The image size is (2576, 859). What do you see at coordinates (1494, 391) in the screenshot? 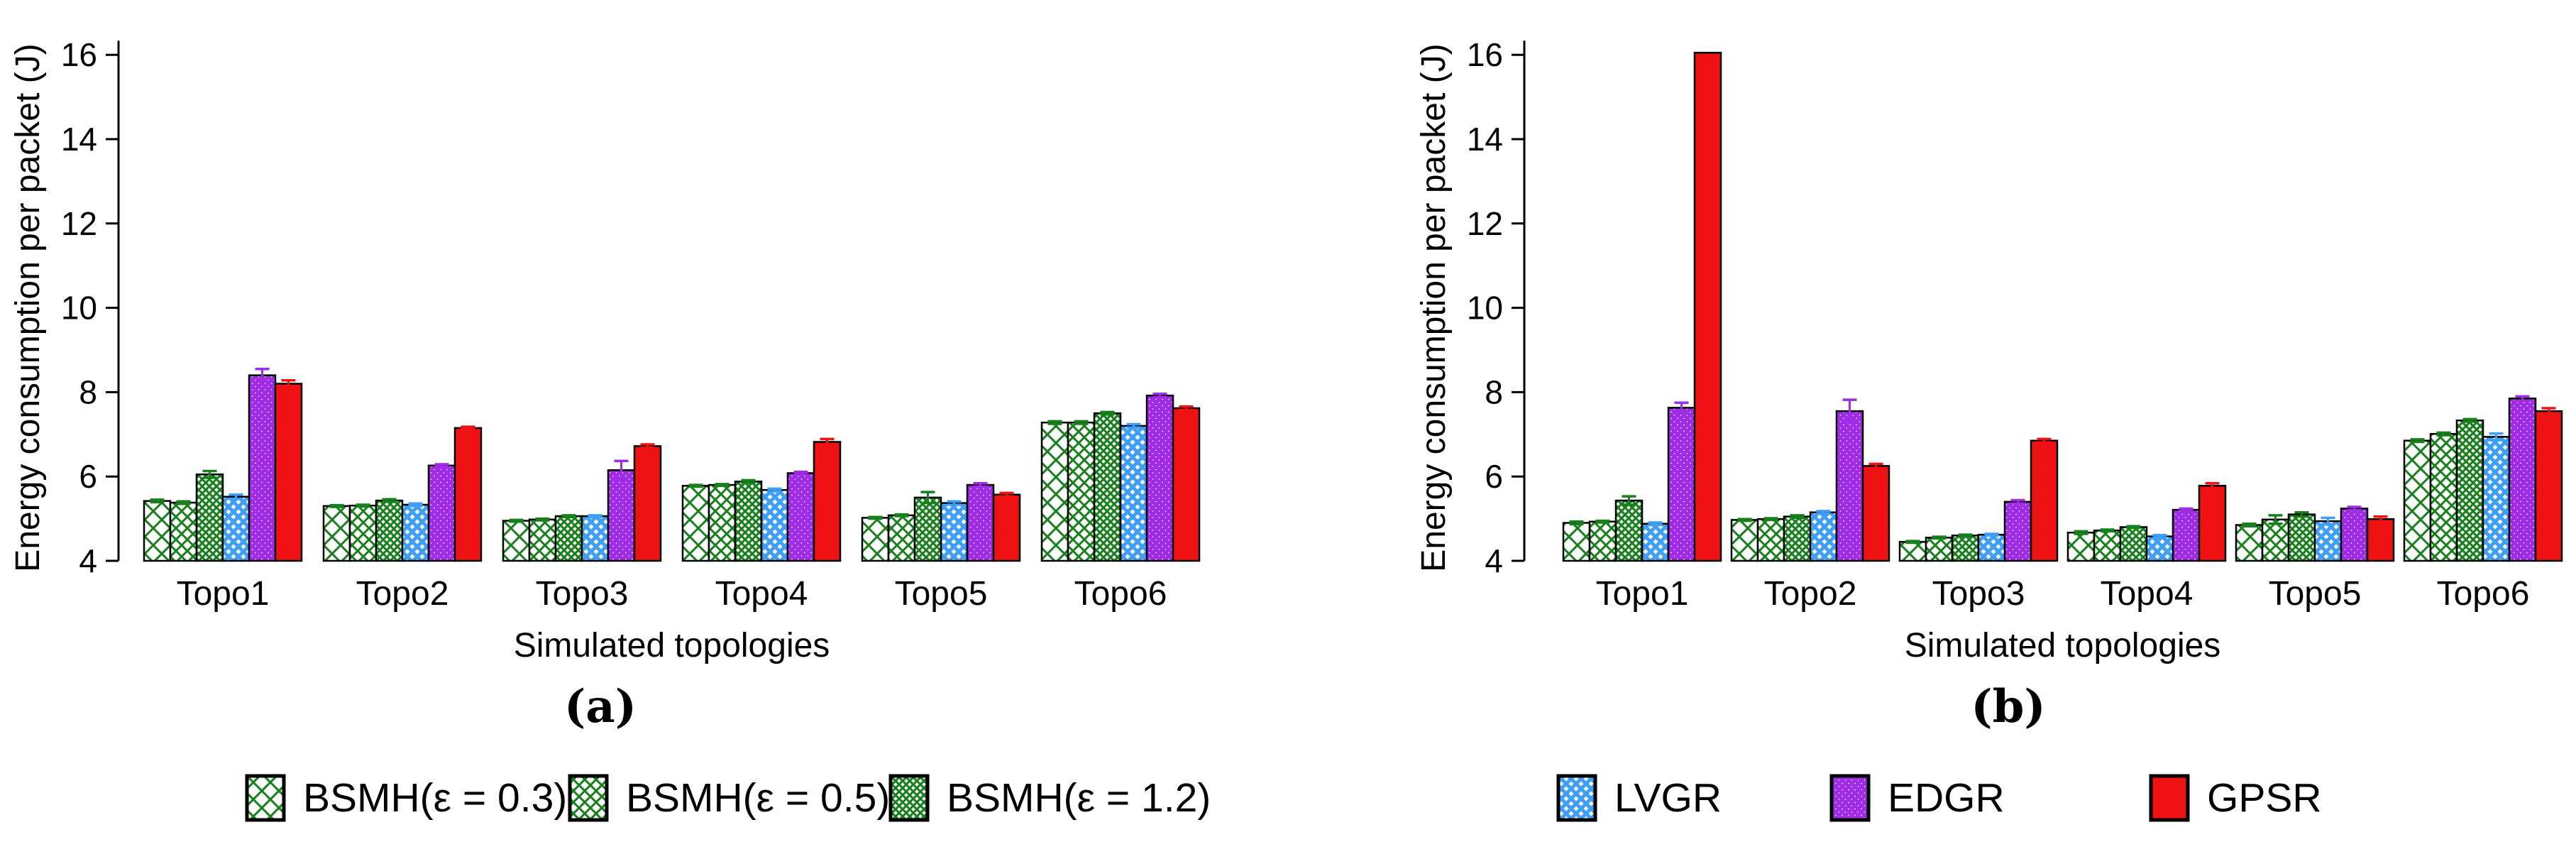
I see `y-tick-label: 8` at bounding box center [1494, 391].